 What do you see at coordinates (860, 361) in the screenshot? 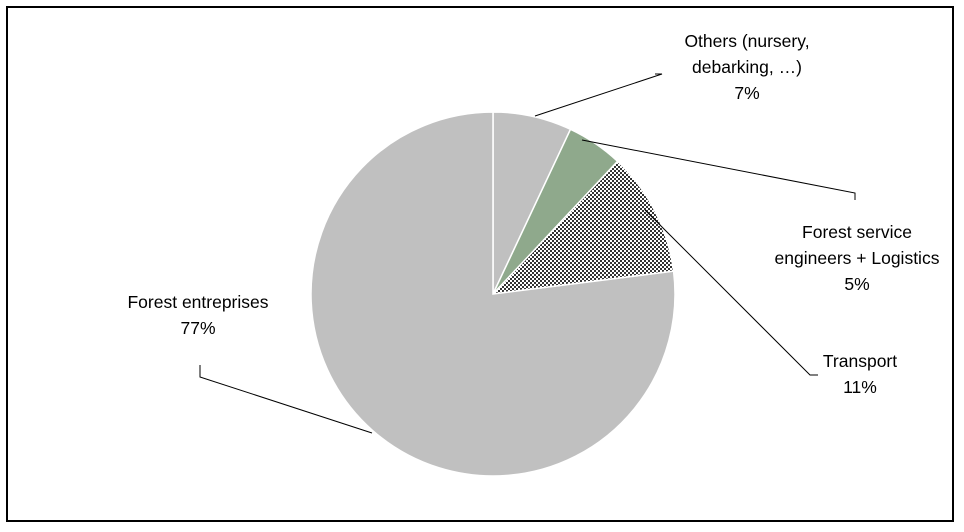
I see `slice-label-2: Transport` at bounding box center [860, 361].